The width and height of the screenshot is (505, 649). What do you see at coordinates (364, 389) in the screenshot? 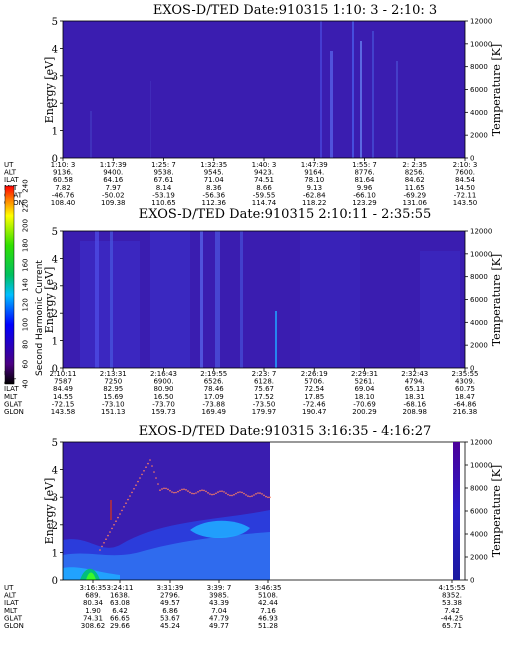
I see `table-cell: 69.04` at bounding box center [364, 389].